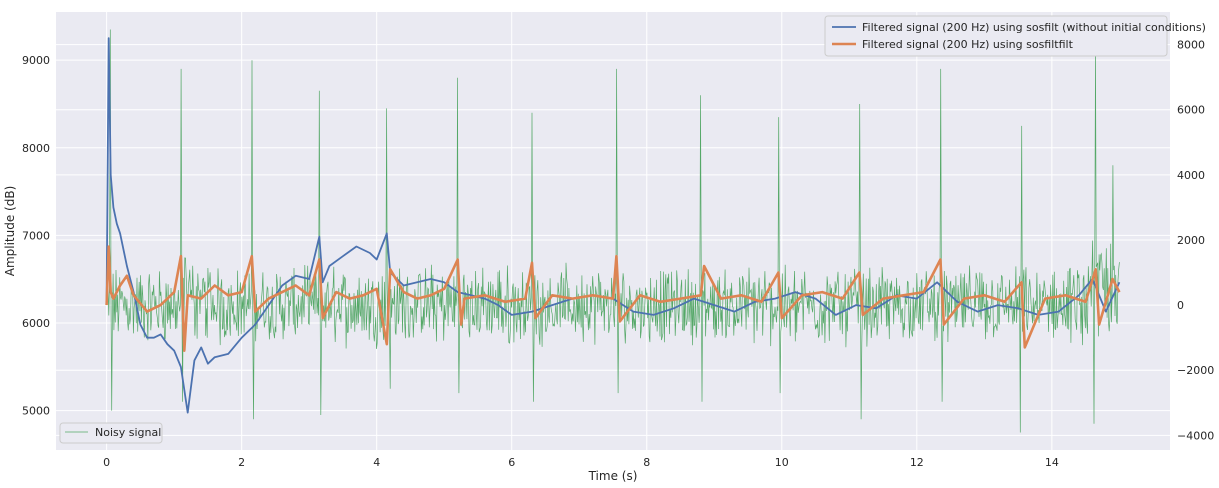  What do you see at coordinates (36, 148) in the screenshot?
I see `y-left-tick-label: 8000` at bounding box center [36, 148].